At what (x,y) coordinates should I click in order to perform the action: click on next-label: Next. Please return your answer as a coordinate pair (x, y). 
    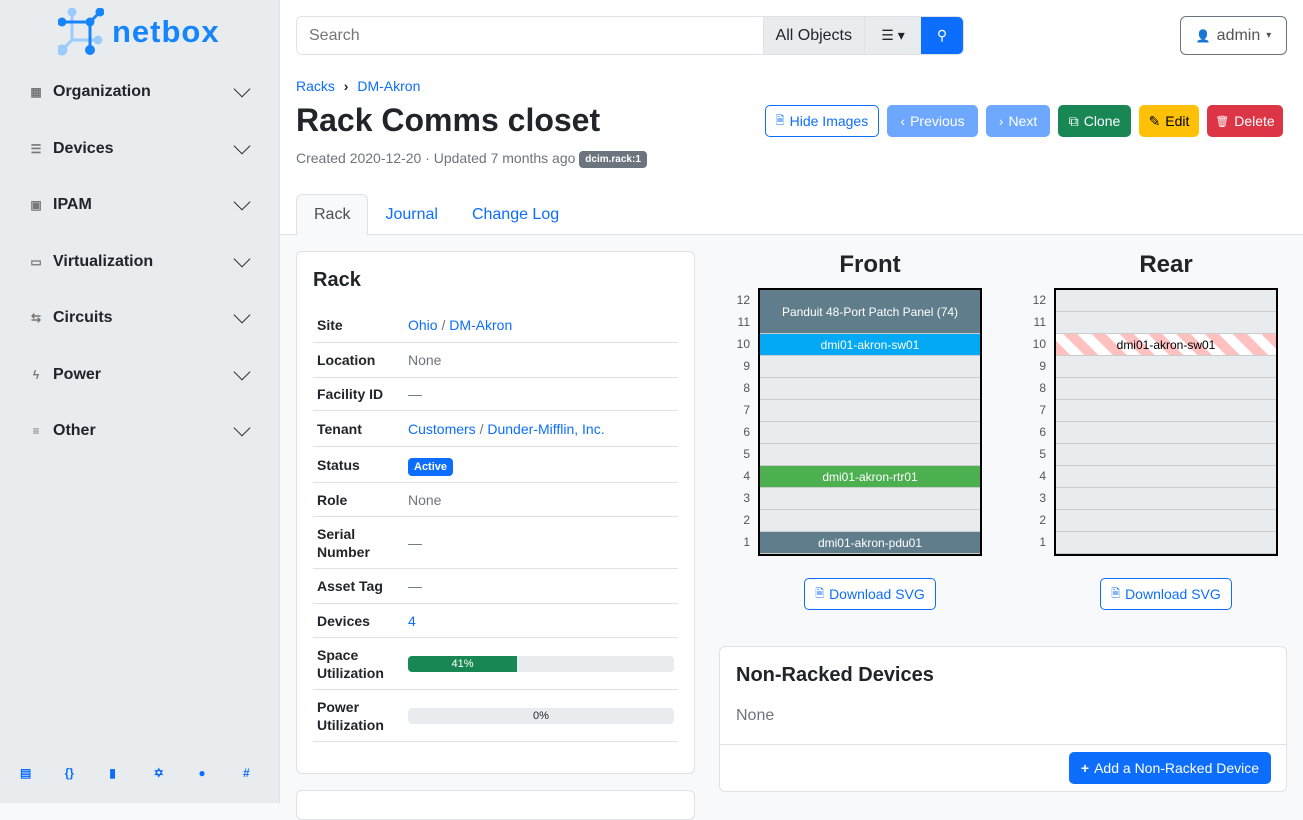
    Looking at the image, I should click on (1023, 121).